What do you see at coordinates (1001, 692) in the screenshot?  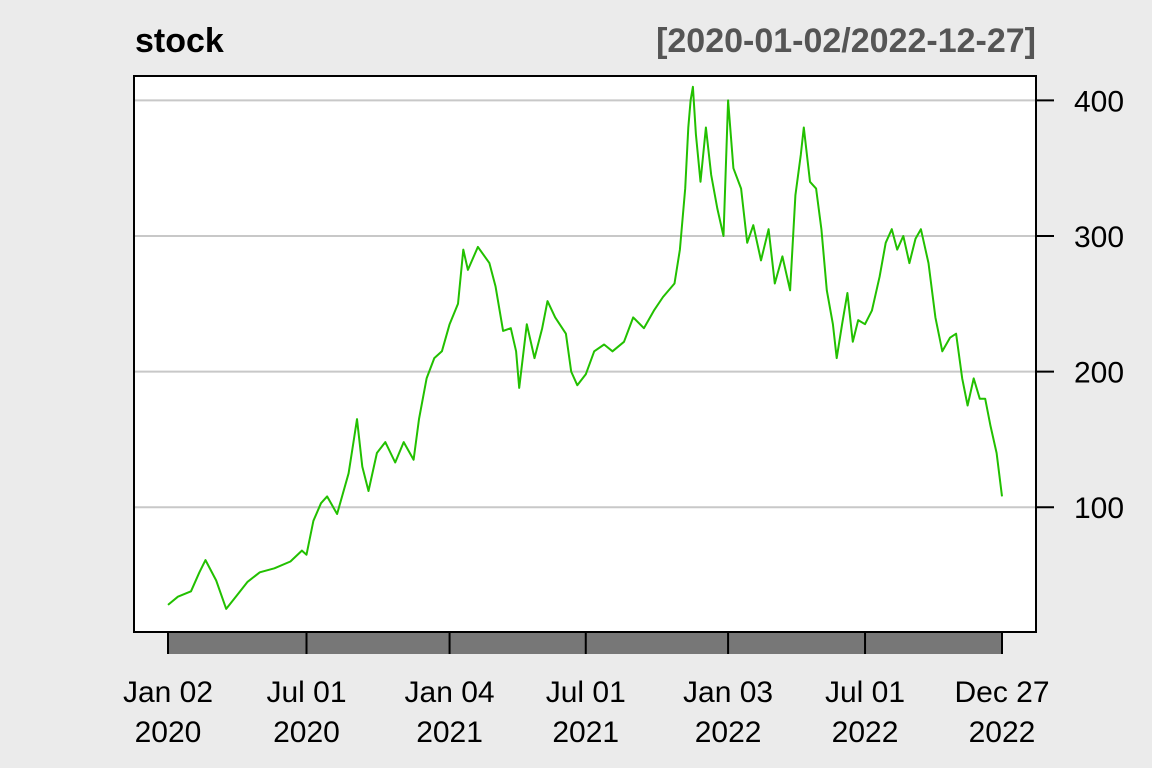 I see `x-tick-label: Dec 27` at bounding box center [1001, 692].